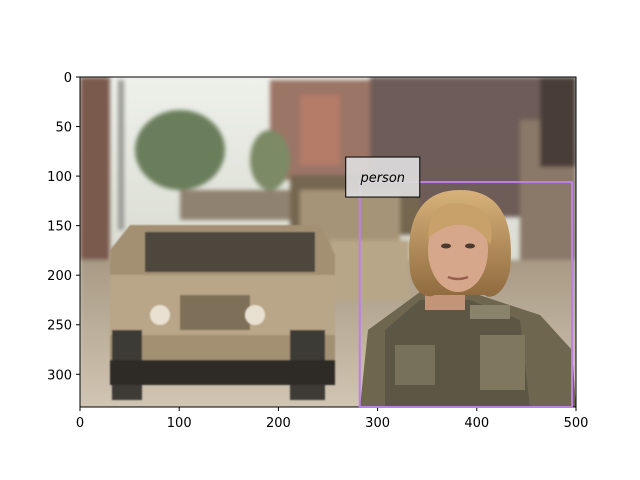 The height and width of the screenshot is (480, 640). I want to click on y-tick-label: 100, so click(59, 177).